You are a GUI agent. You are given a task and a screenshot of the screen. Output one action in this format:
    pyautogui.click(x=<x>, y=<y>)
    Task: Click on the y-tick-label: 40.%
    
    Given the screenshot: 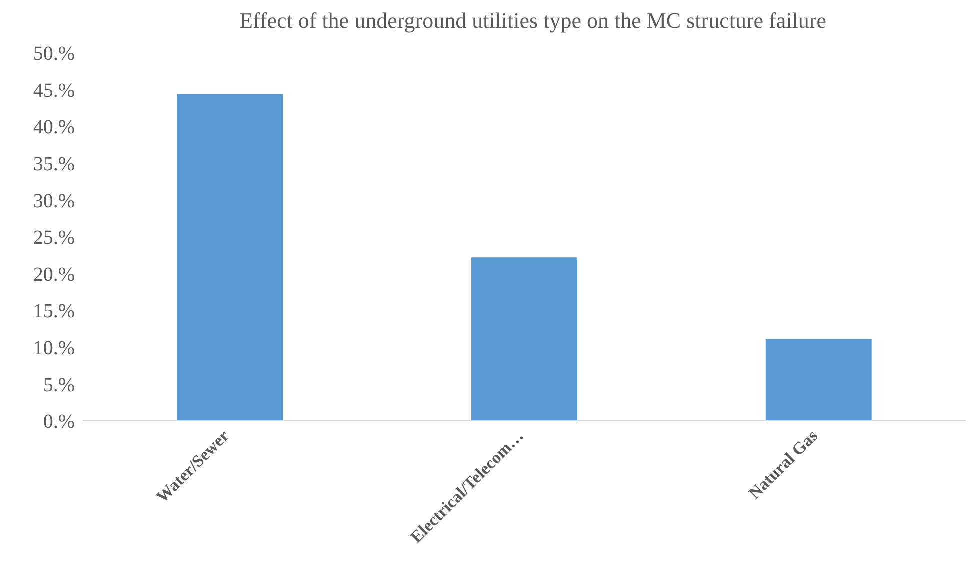 What is the action you would take?
    pyautogui.click(x=54, y=127)
    